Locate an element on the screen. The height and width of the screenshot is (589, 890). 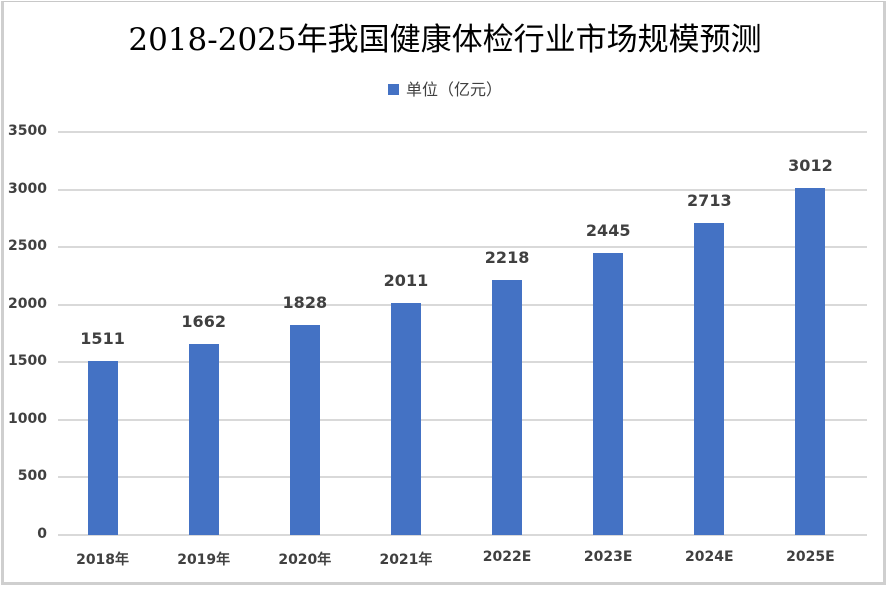
bar-value-label: 2011 is located at coordinates (406, 281).